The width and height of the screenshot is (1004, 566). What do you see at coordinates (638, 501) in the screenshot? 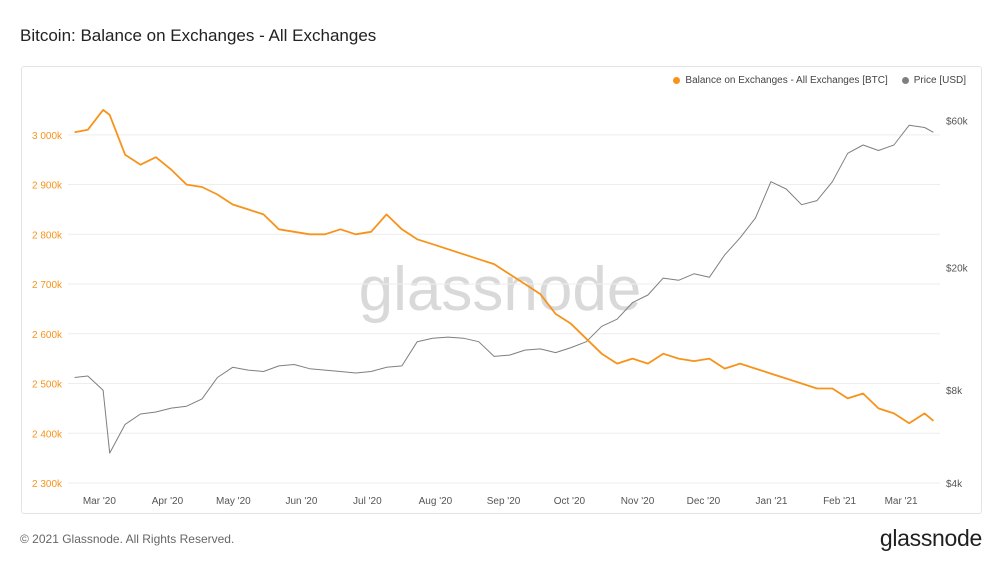
I see `x-tick-label: Nov '20` at bounding box center [638, 501].